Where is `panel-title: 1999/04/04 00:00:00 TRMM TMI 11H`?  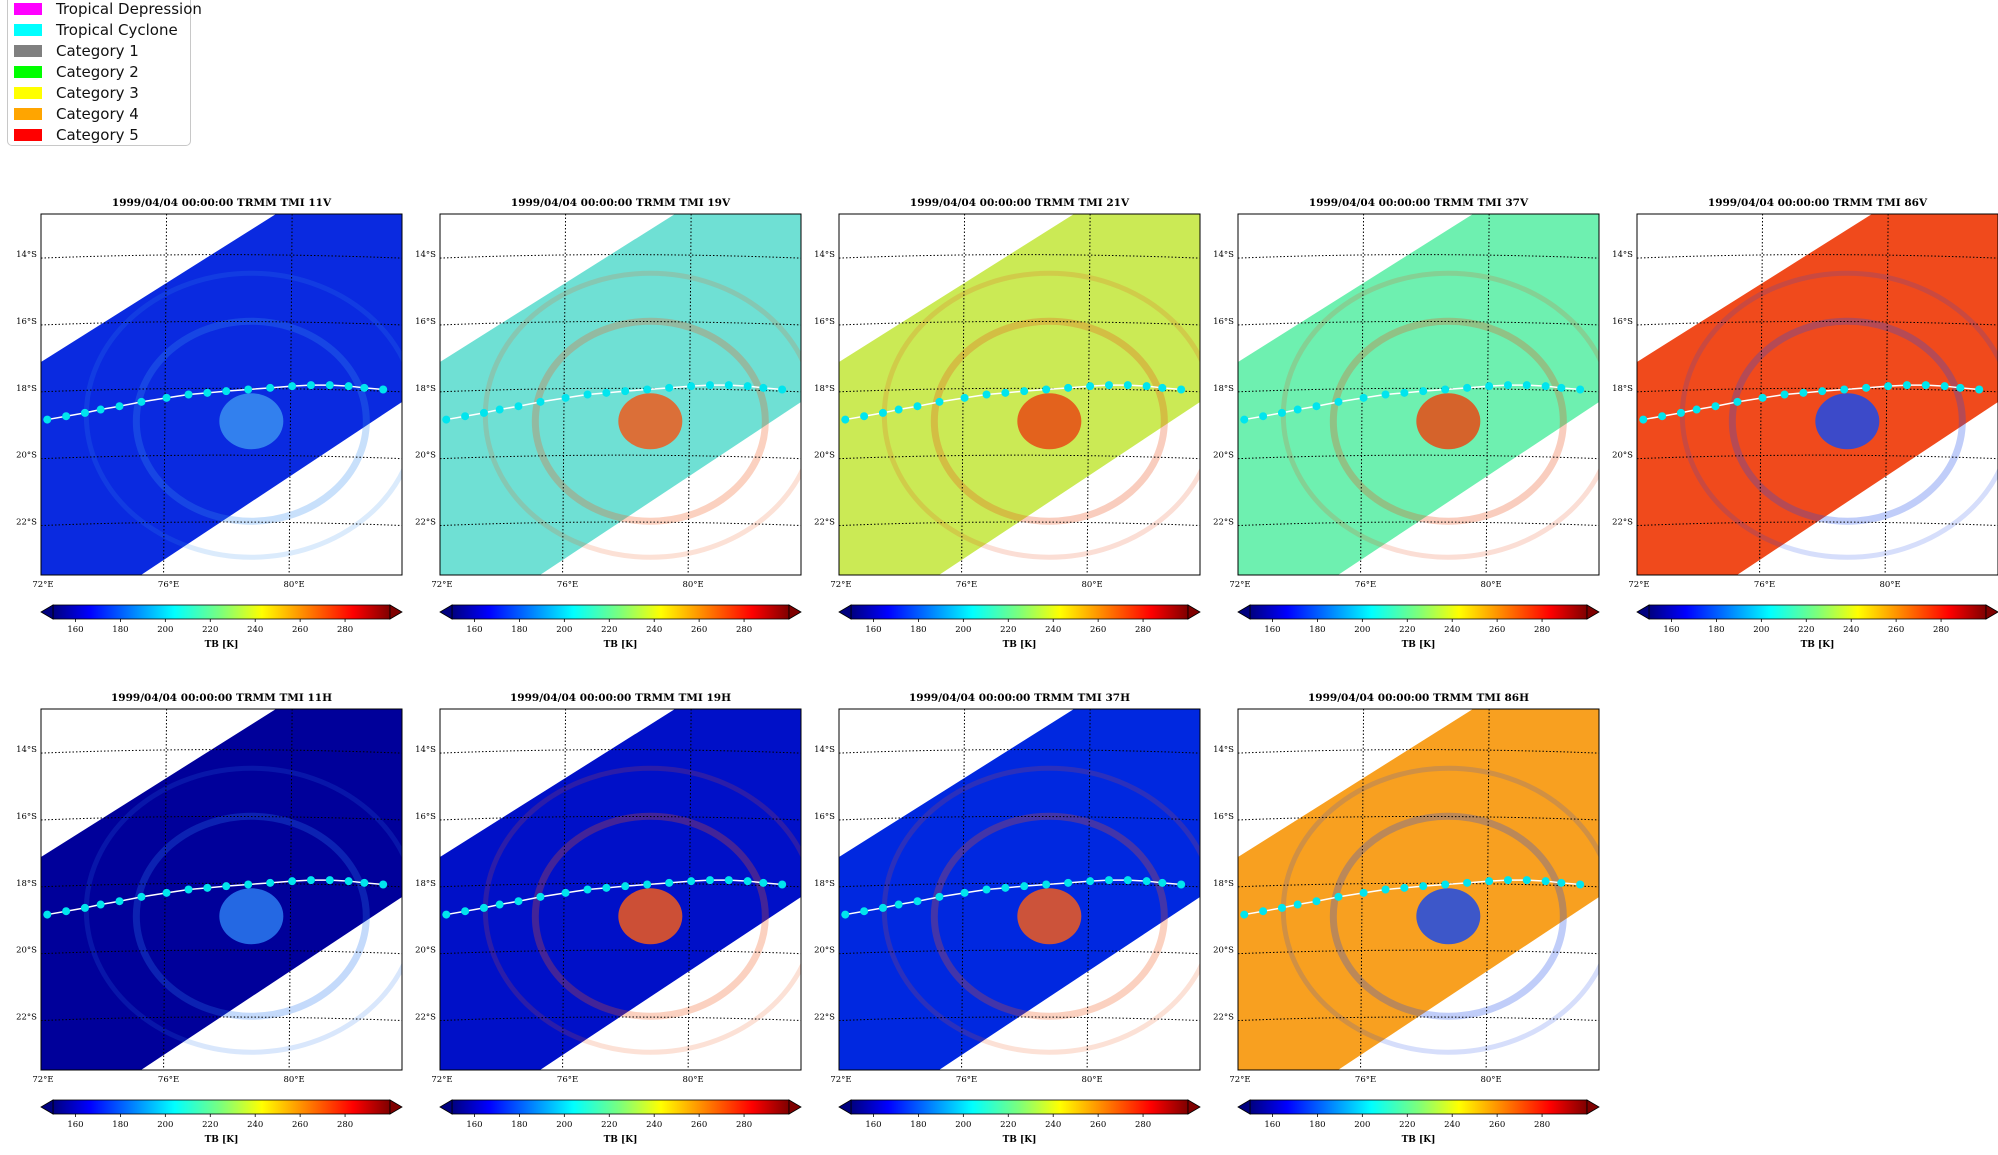
panel-title: 1999/04/04 00:00:00 TRMM TMI 11H is located at coordinates (221, 698).